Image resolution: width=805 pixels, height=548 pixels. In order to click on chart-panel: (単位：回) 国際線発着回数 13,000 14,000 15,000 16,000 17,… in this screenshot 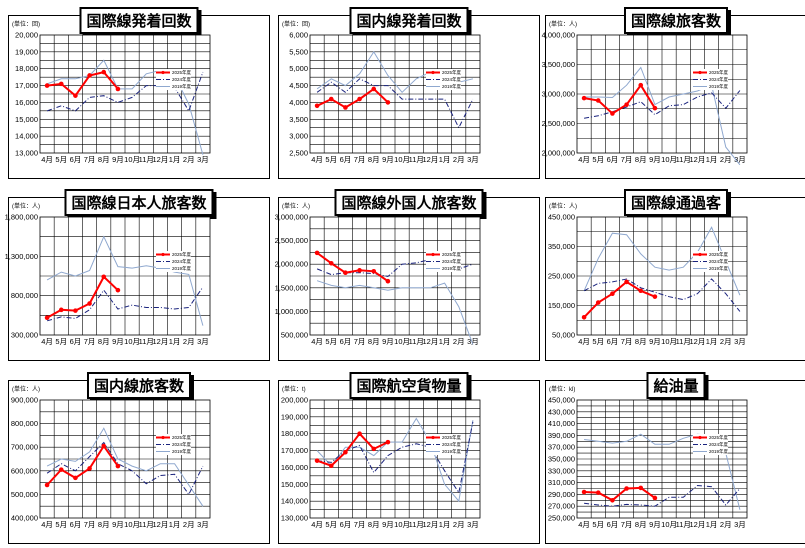, I will do `click(139, 95)`.